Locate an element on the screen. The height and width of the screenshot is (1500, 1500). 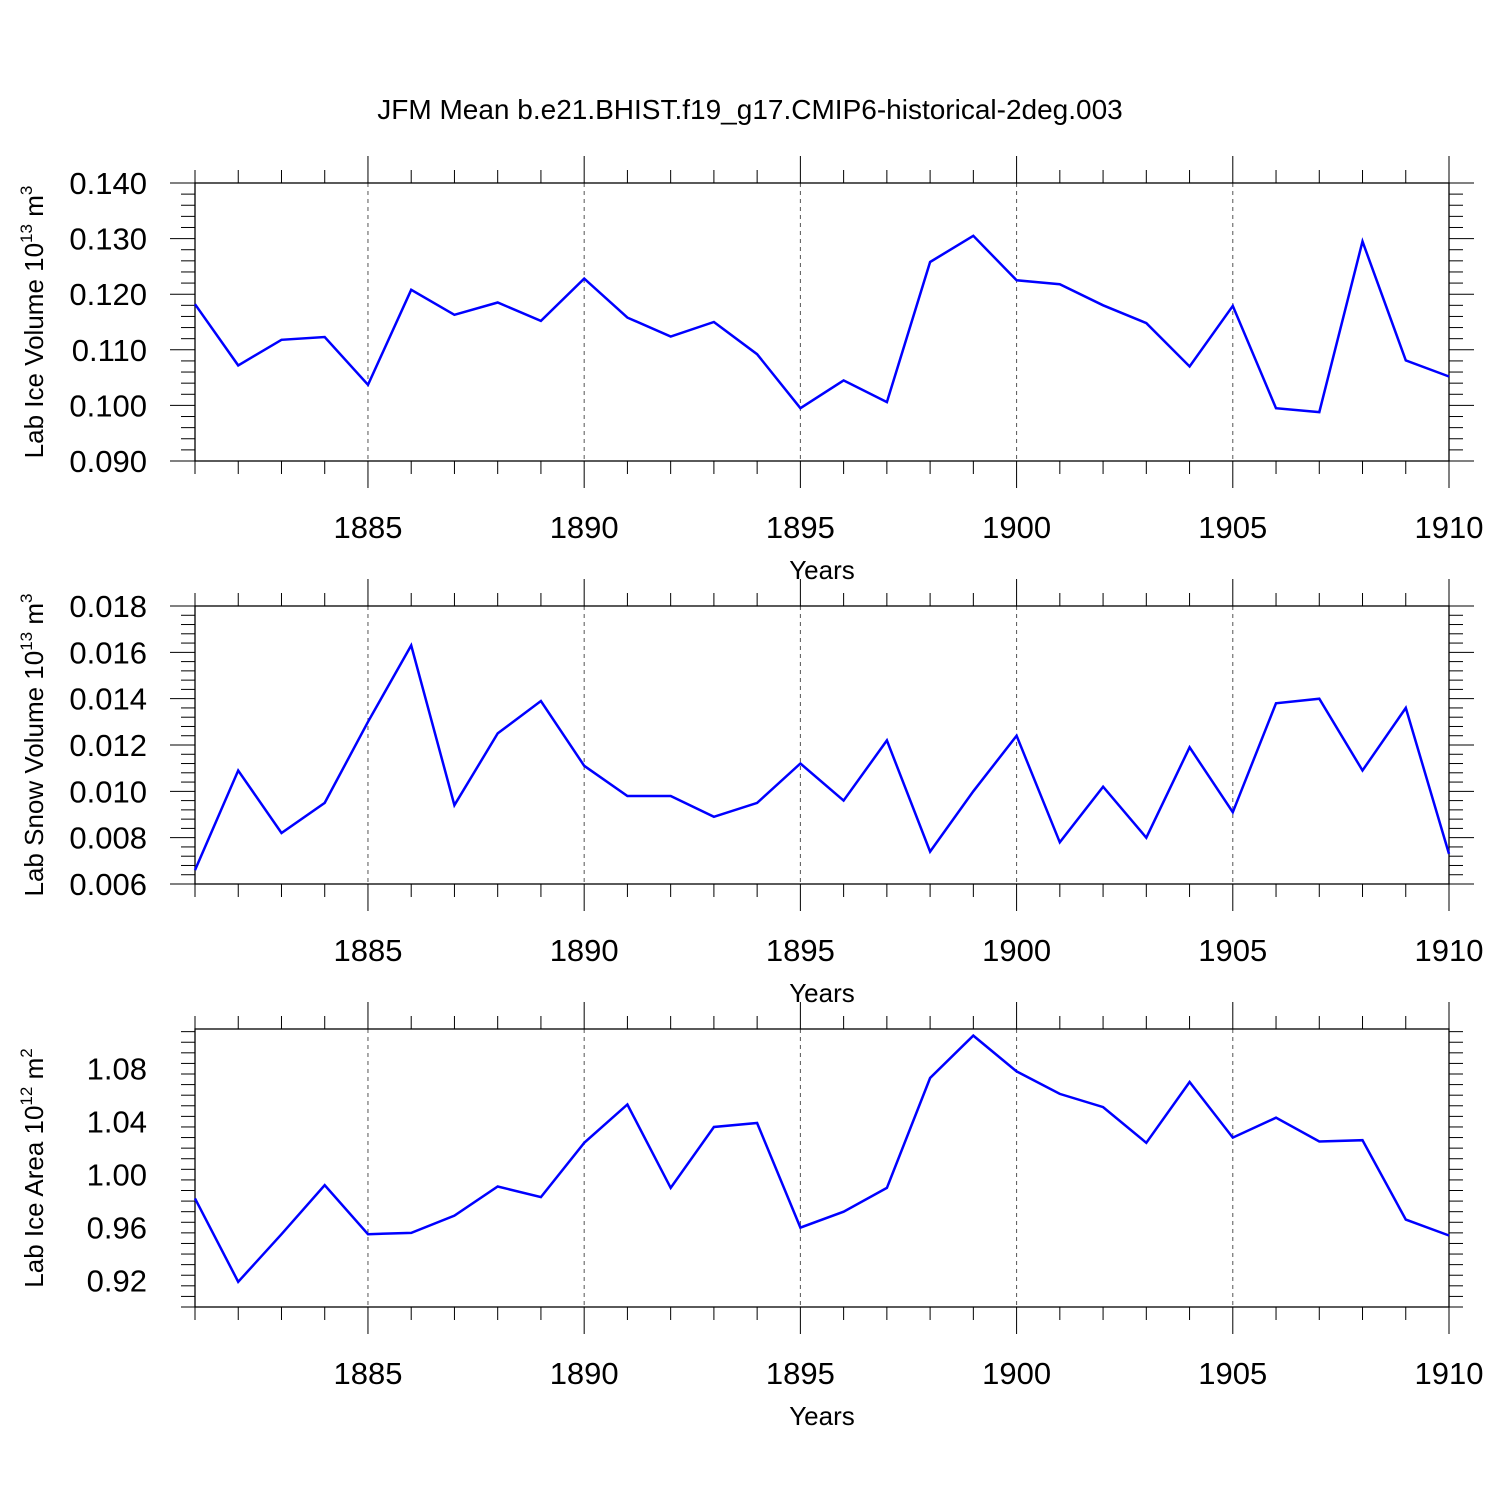
y-tick-label: 0.008 is located at coordinates (108, 838).